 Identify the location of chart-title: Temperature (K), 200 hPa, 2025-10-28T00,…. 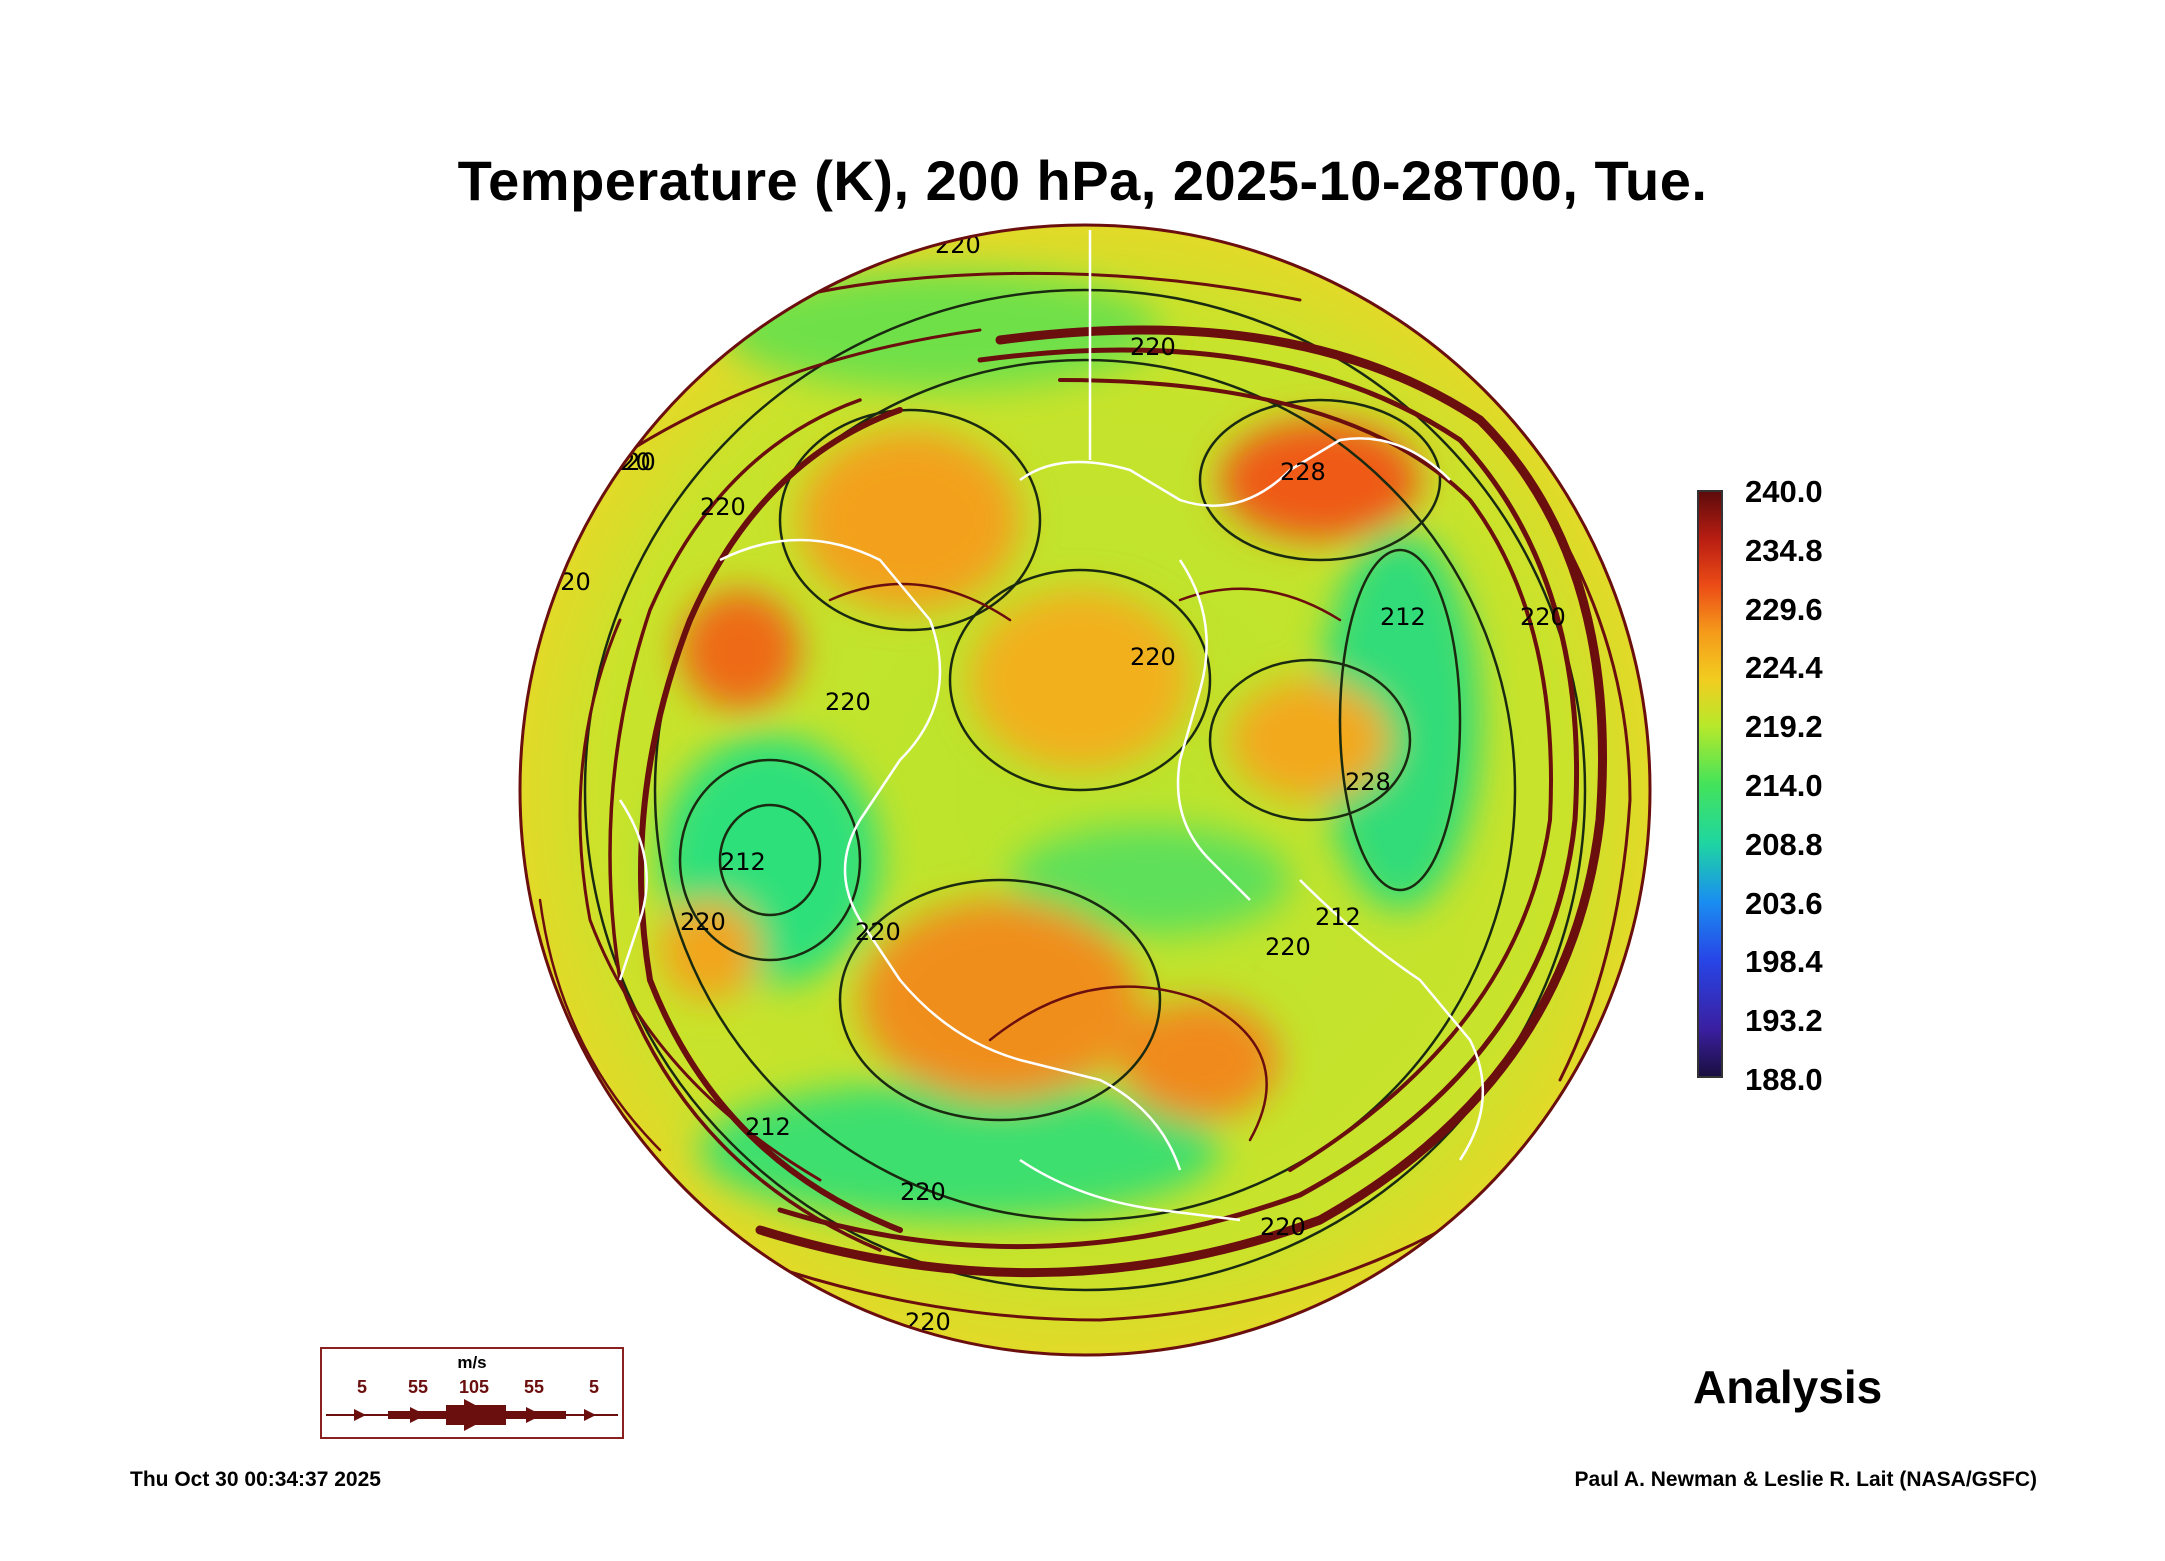
(1082, 180).